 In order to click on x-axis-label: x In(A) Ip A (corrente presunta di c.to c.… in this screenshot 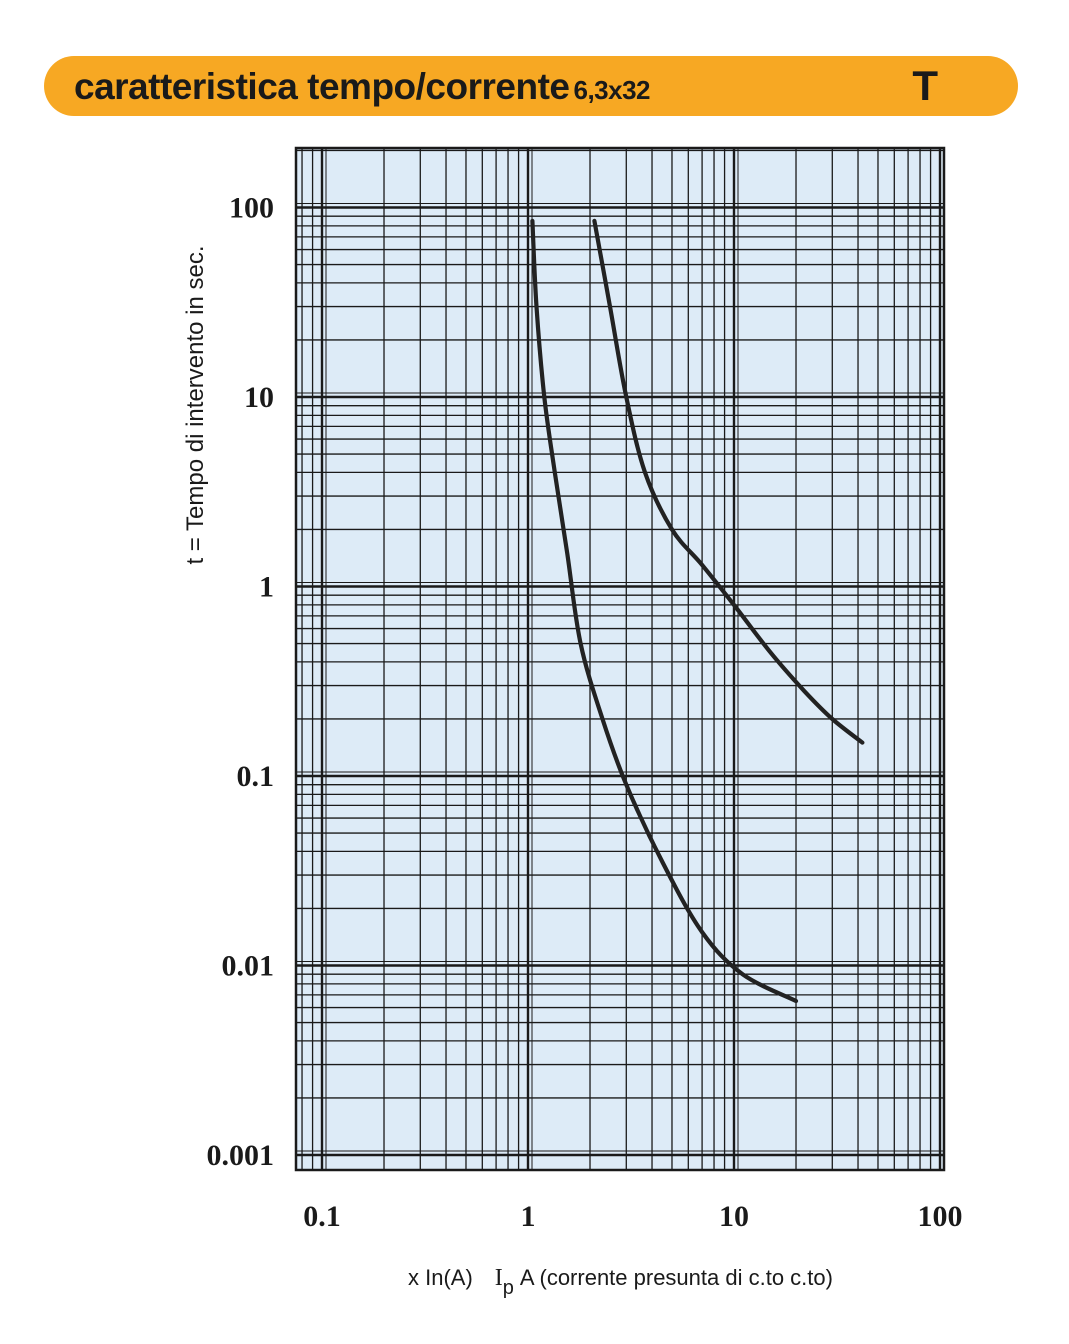, I will do `click(620, 1282)`.